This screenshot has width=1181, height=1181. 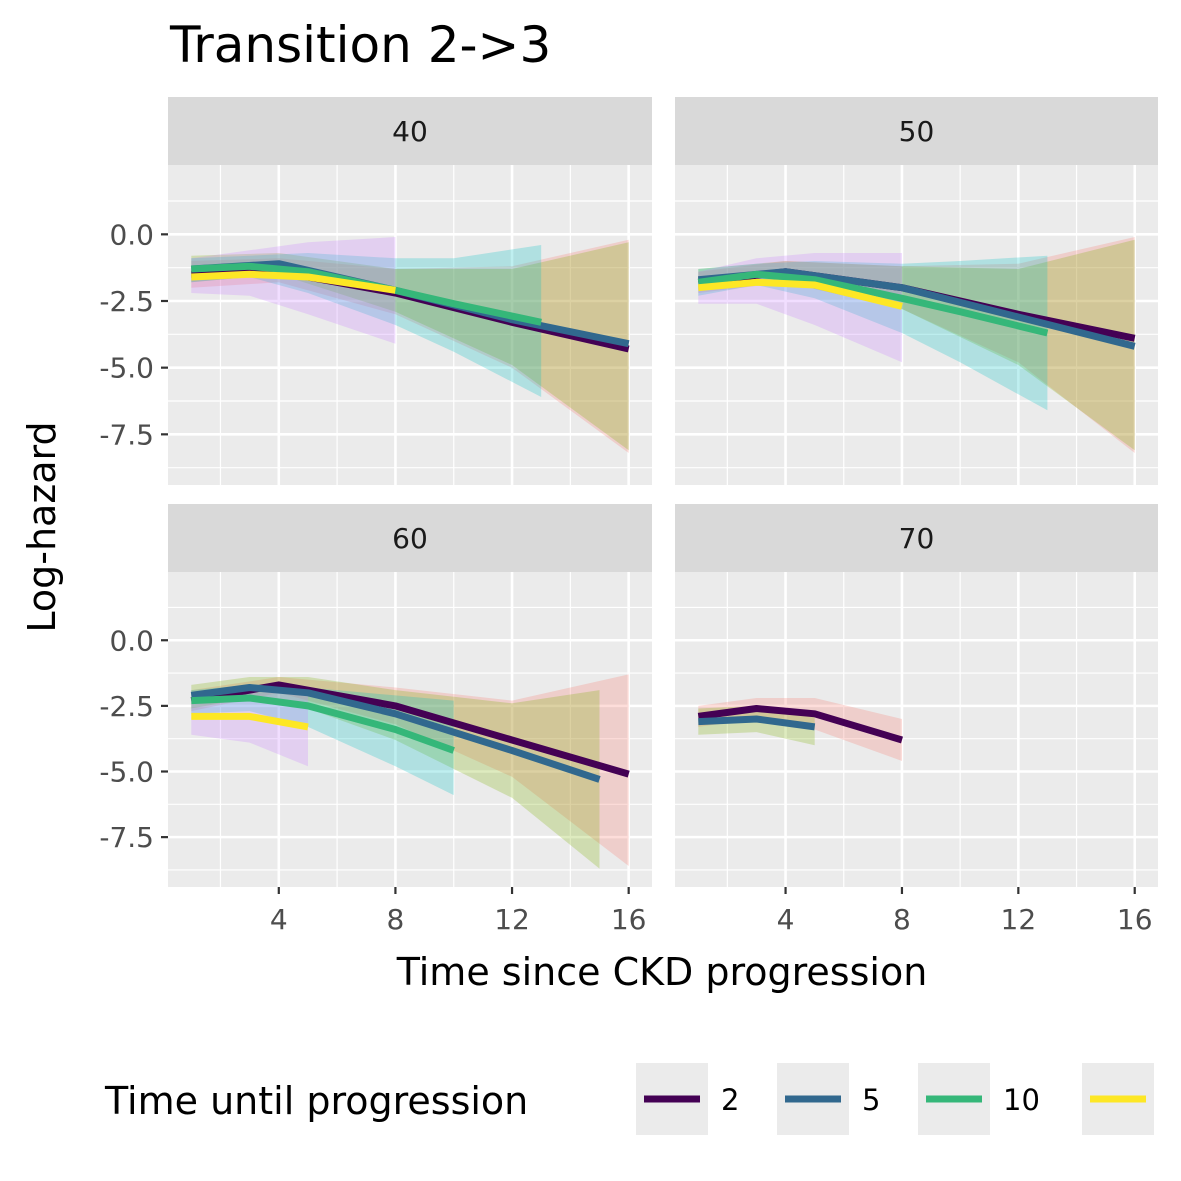 What do you see at coordinates (42, 526) in the screenshot?
I see `y-axis-title: Log-hazard` at bounding box center [42, 526].